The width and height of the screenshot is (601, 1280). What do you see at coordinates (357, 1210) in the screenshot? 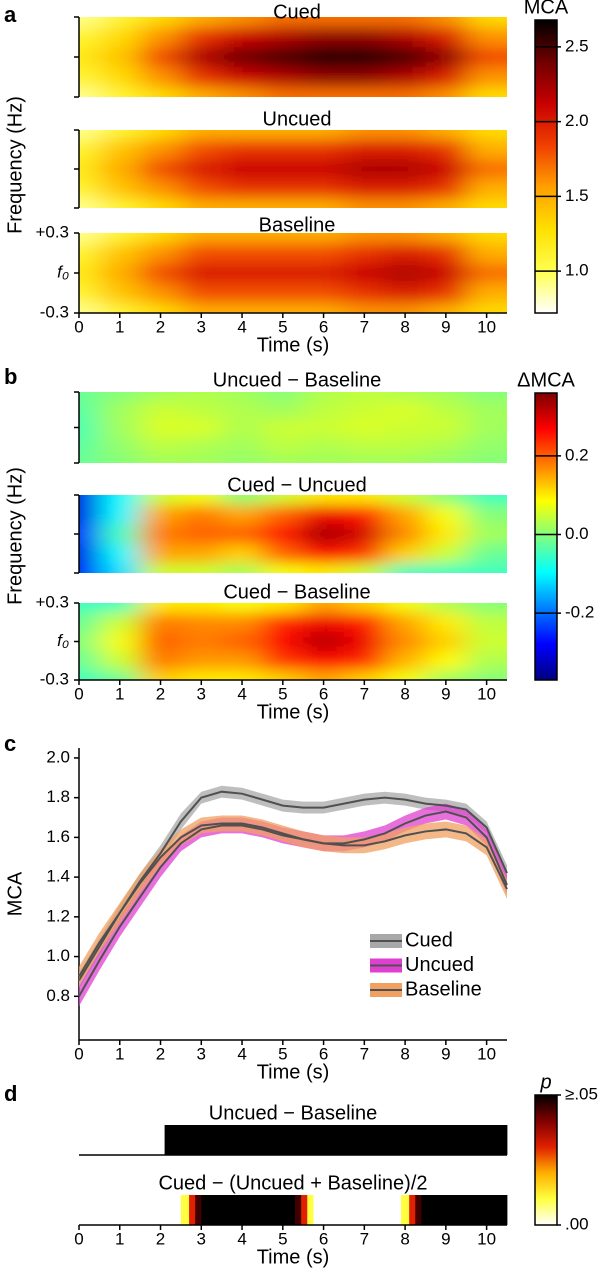
I see `p-value-cell` at bounding box center [357, 1210].